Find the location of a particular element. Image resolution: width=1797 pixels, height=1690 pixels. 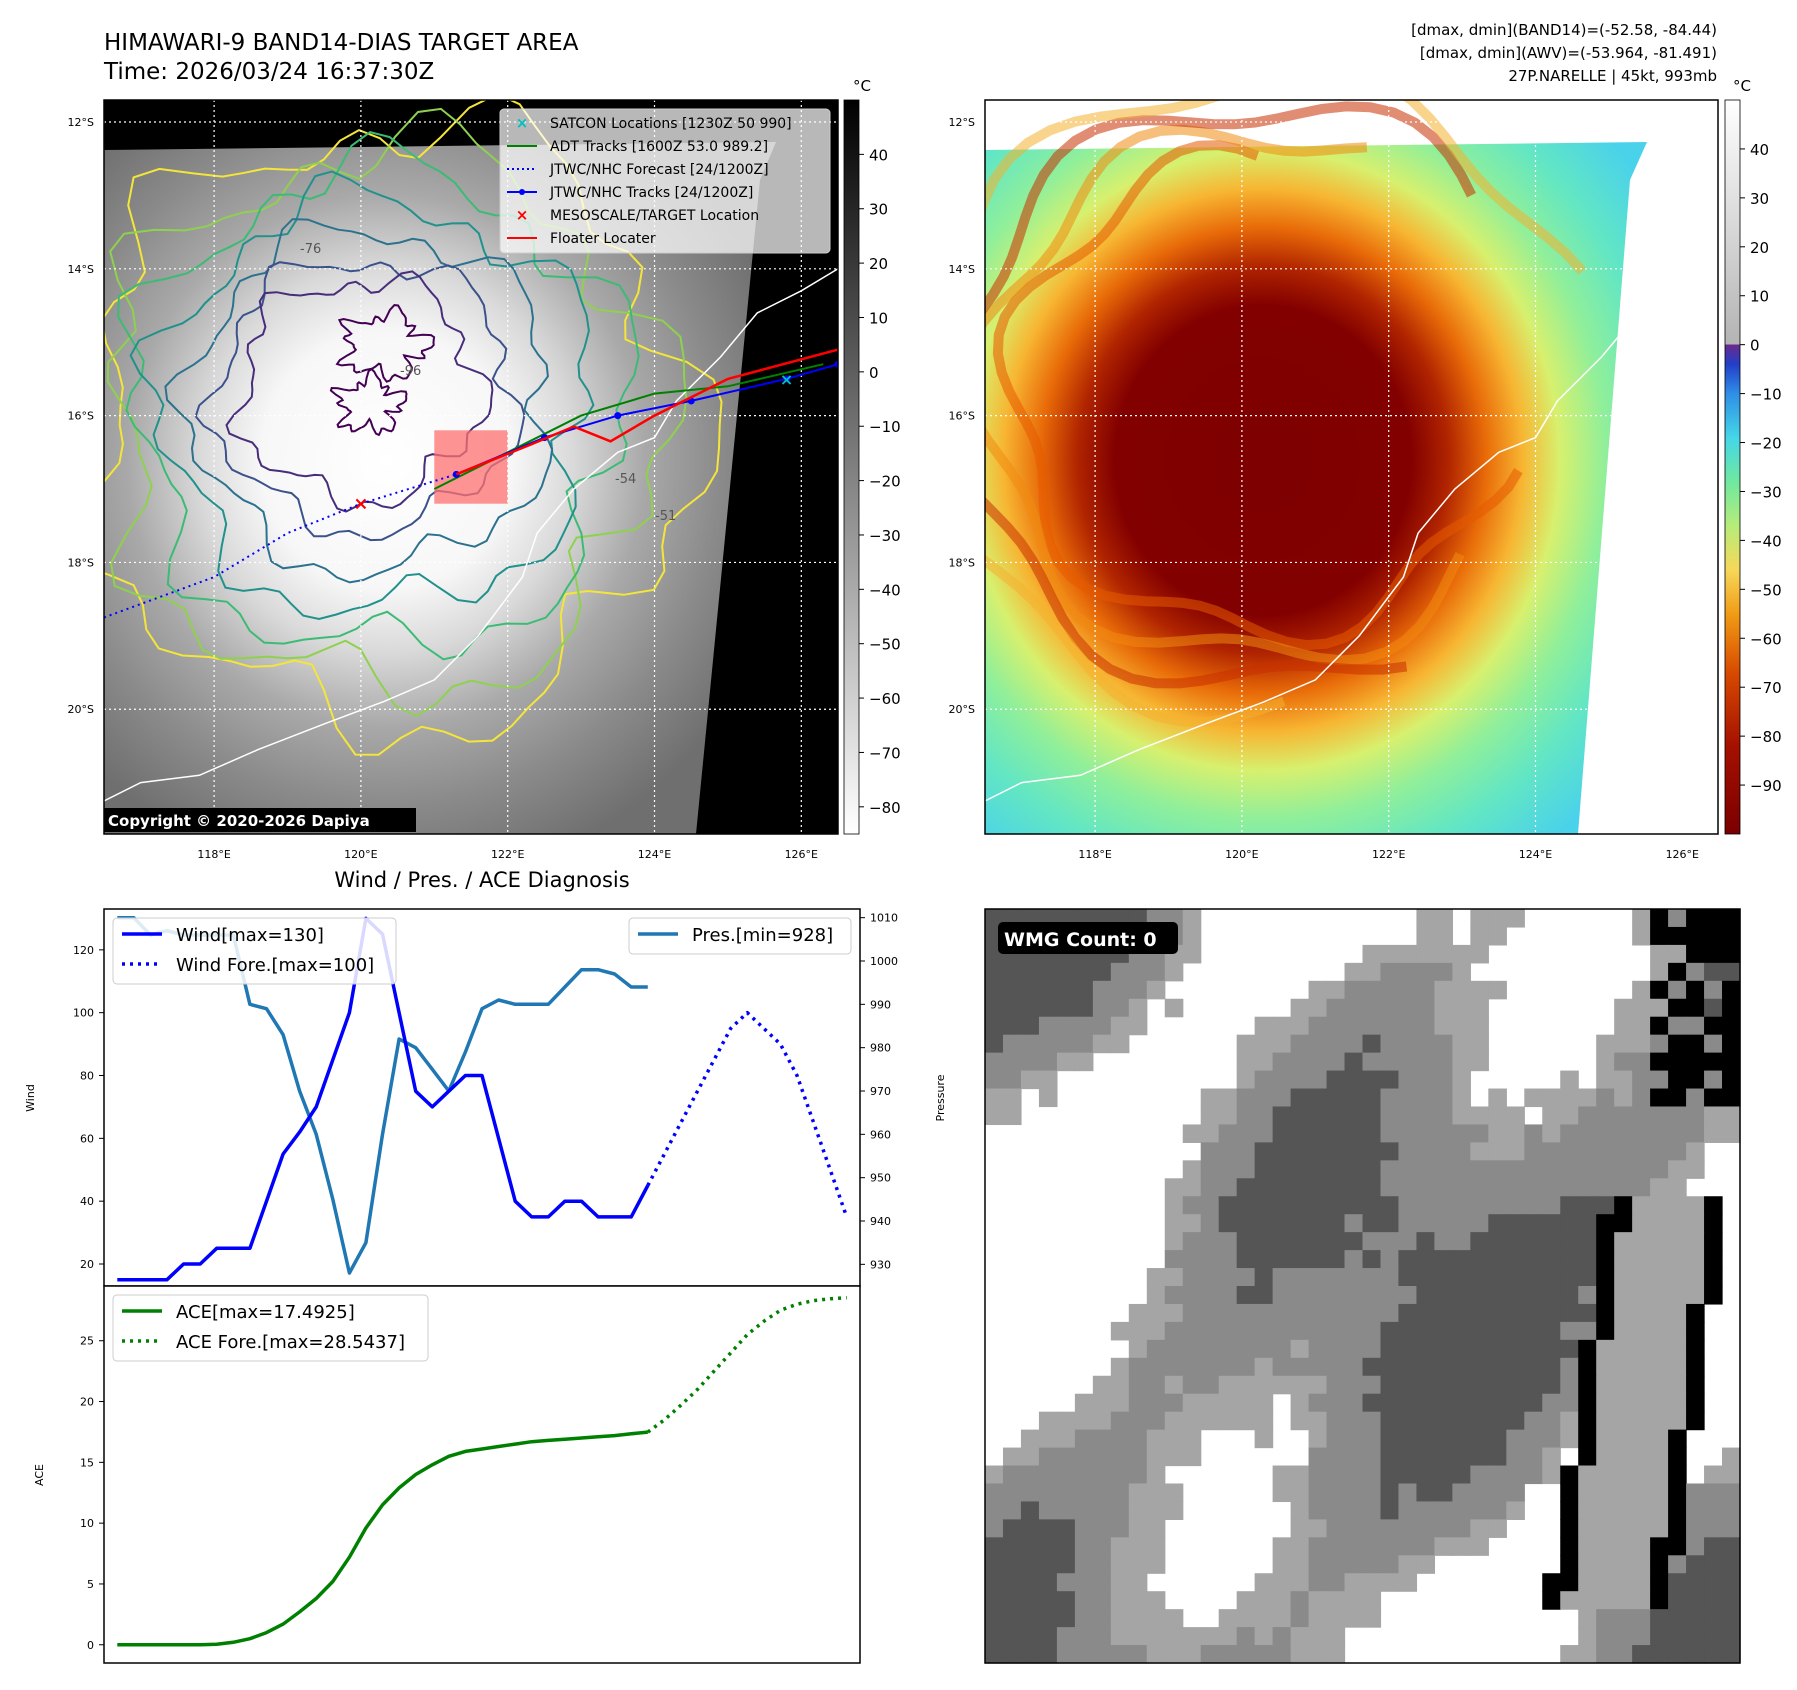

y-tick-label: 15 is located at coordinates (87, 1462).